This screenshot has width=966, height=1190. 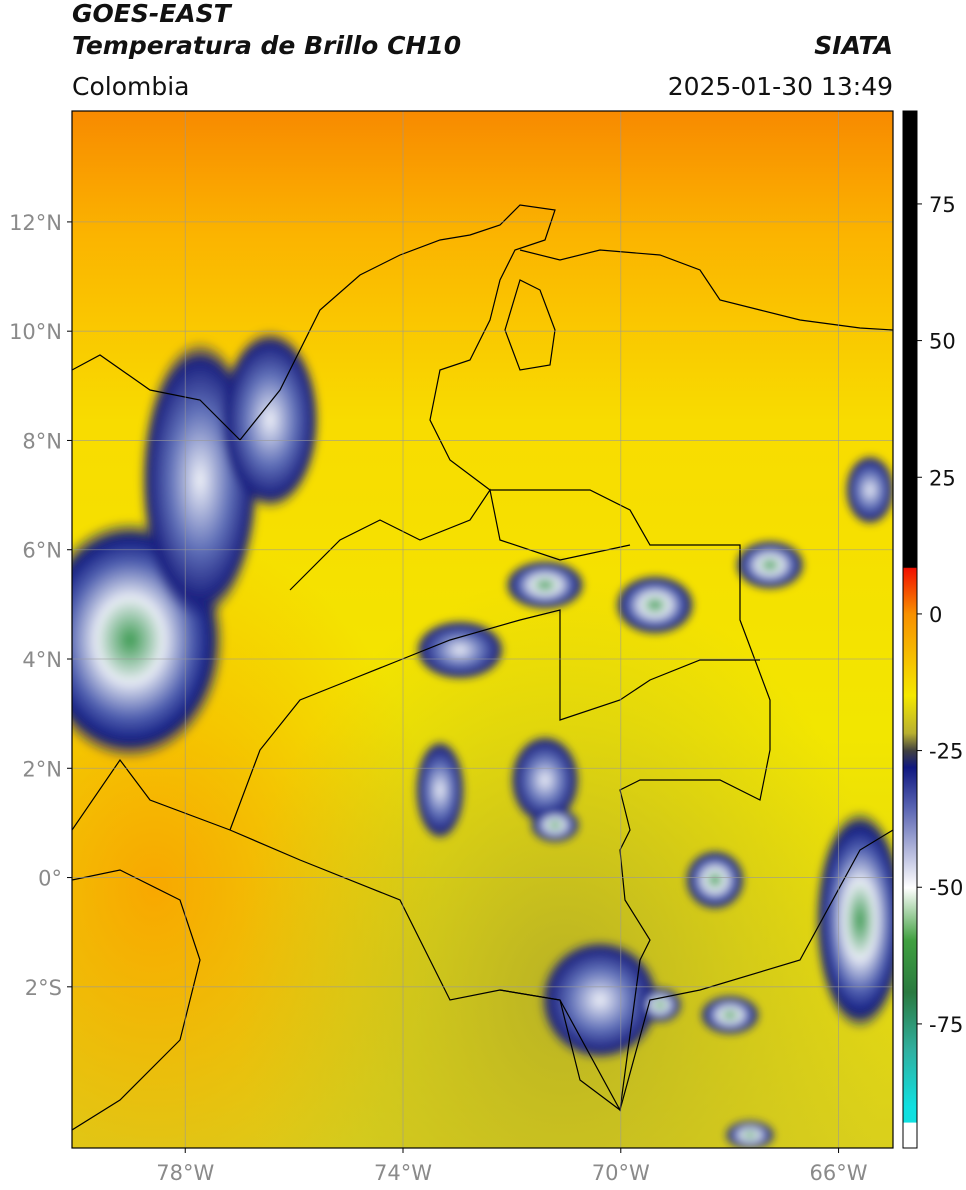 I want to click on x-tick-label: 70°W, so click(x=621, y=1173).